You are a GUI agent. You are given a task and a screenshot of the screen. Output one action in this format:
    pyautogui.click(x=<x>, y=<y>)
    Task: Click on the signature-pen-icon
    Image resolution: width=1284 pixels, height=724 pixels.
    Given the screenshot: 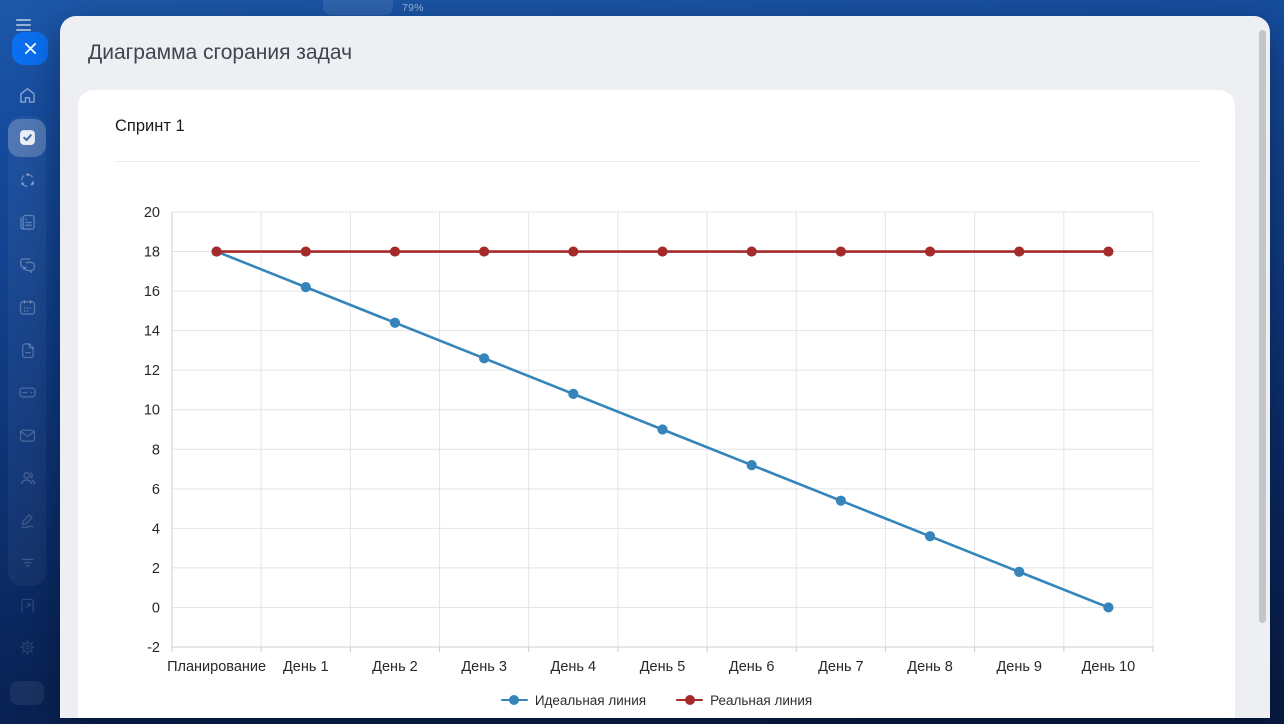 What is the action you would take?
    pyautogui.click(x=27, y=520)
    